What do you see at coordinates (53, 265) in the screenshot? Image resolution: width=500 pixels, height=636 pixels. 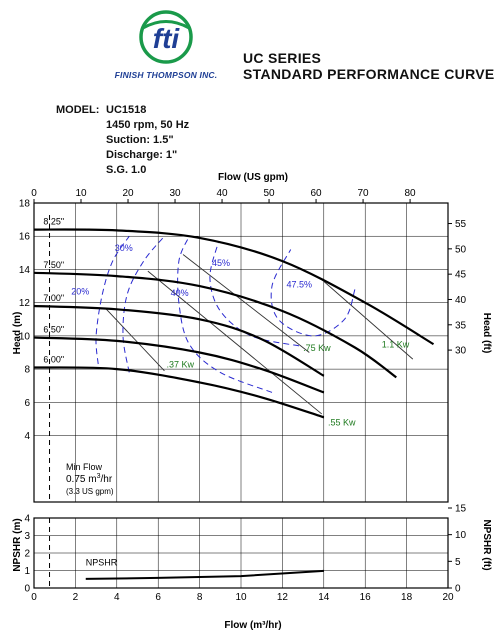 I see `impeller-label: 7.50"` at bounding box center [53, 265].